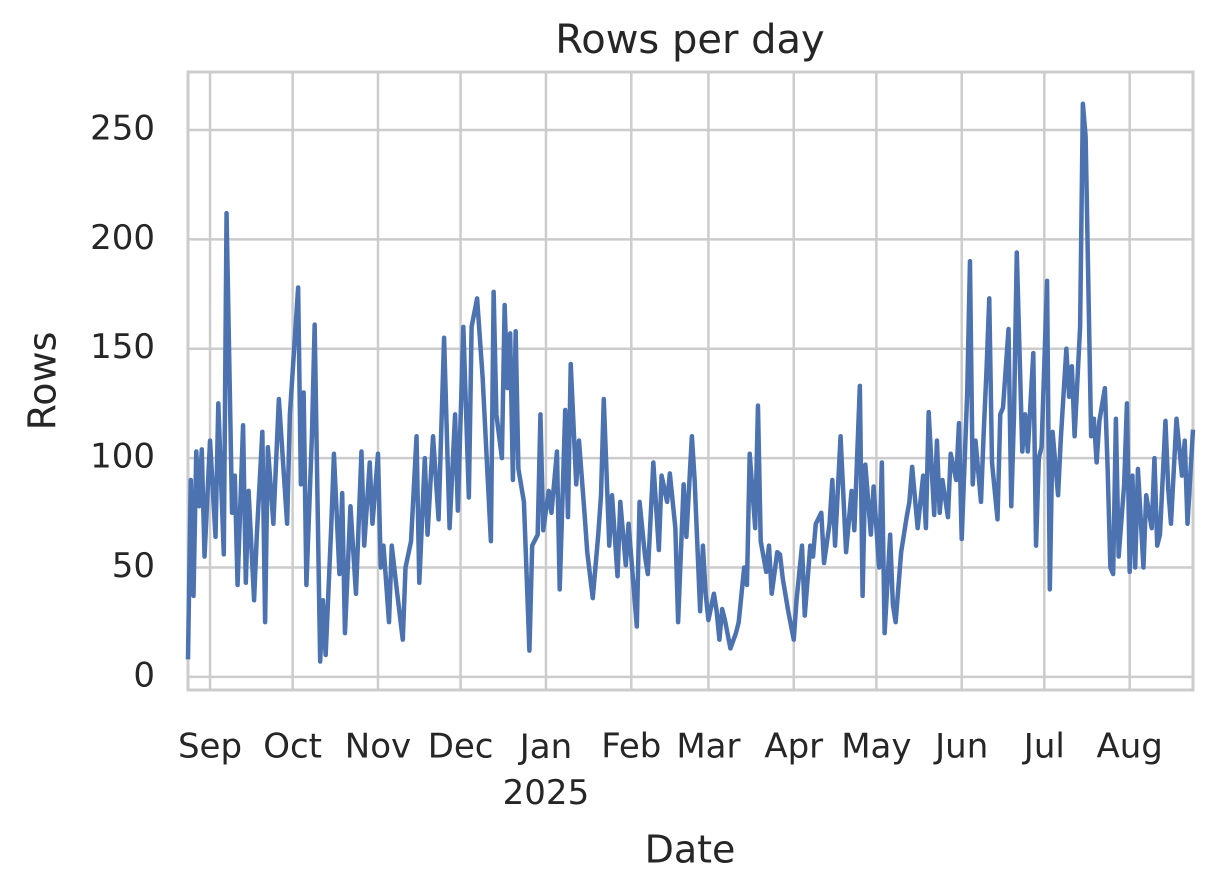 The height and width of the screenshot is (896, 1212). I want to click on y-axis-label: Rows, so click(43, 381).